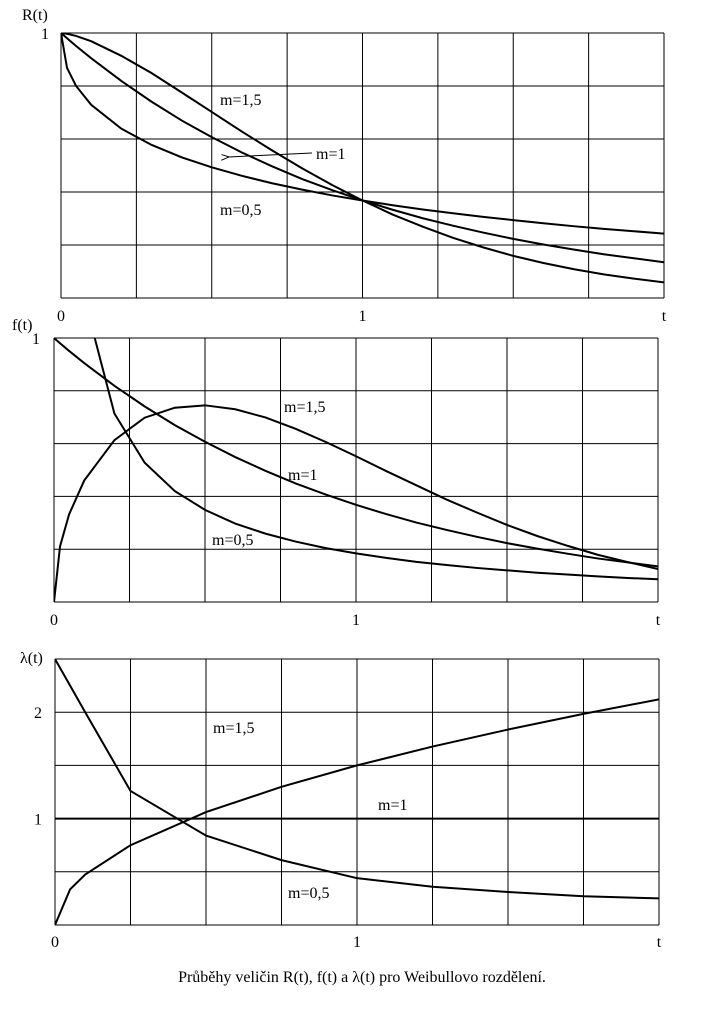 The image size is (705, 1013). I want to click on y-axis-label: f(t), so click(22, 325).